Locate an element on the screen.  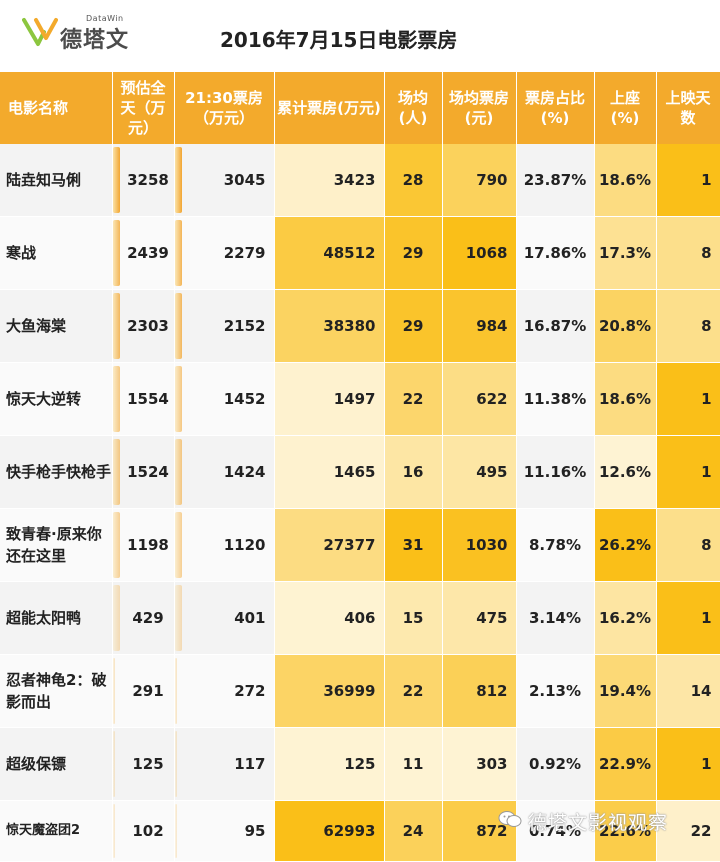
occupancy-cell: 26.2% is located at coordinates (625, 545).